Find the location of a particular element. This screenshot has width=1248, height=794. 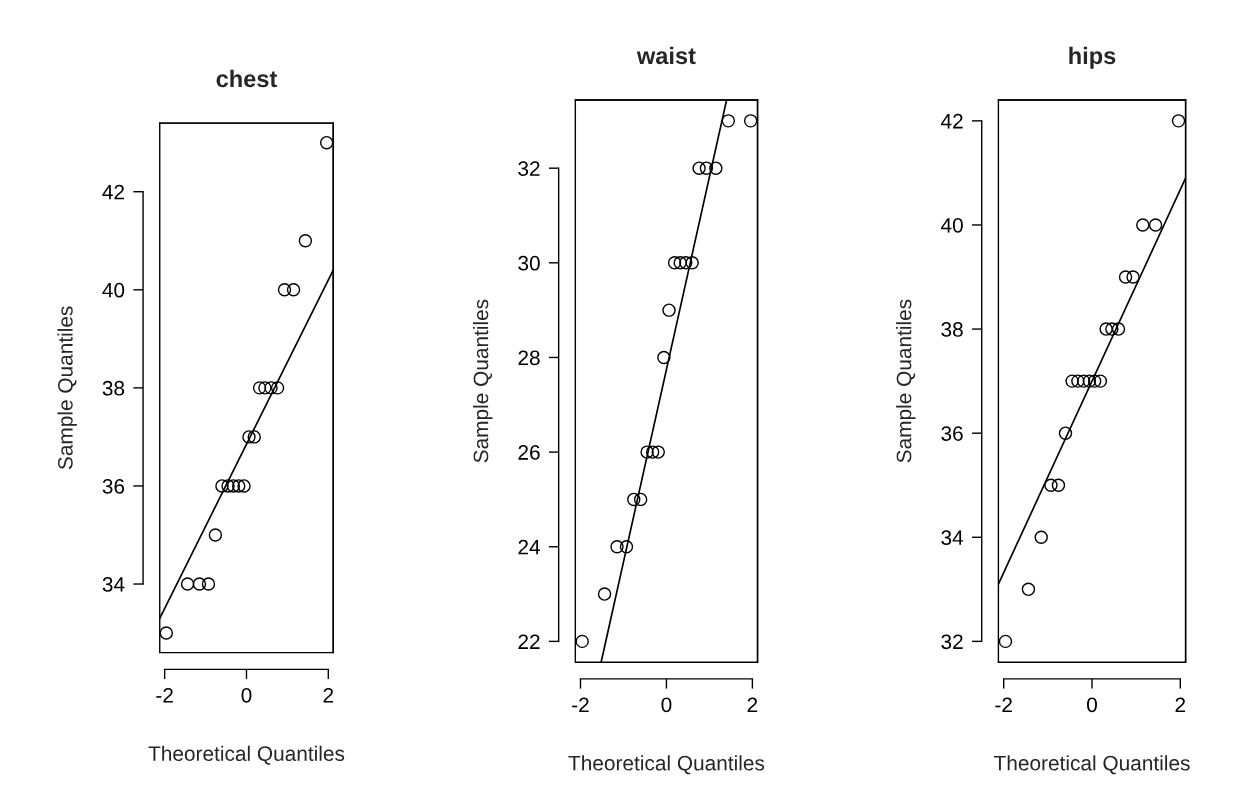

chart-title: chest is located at coordinates (247, 78).